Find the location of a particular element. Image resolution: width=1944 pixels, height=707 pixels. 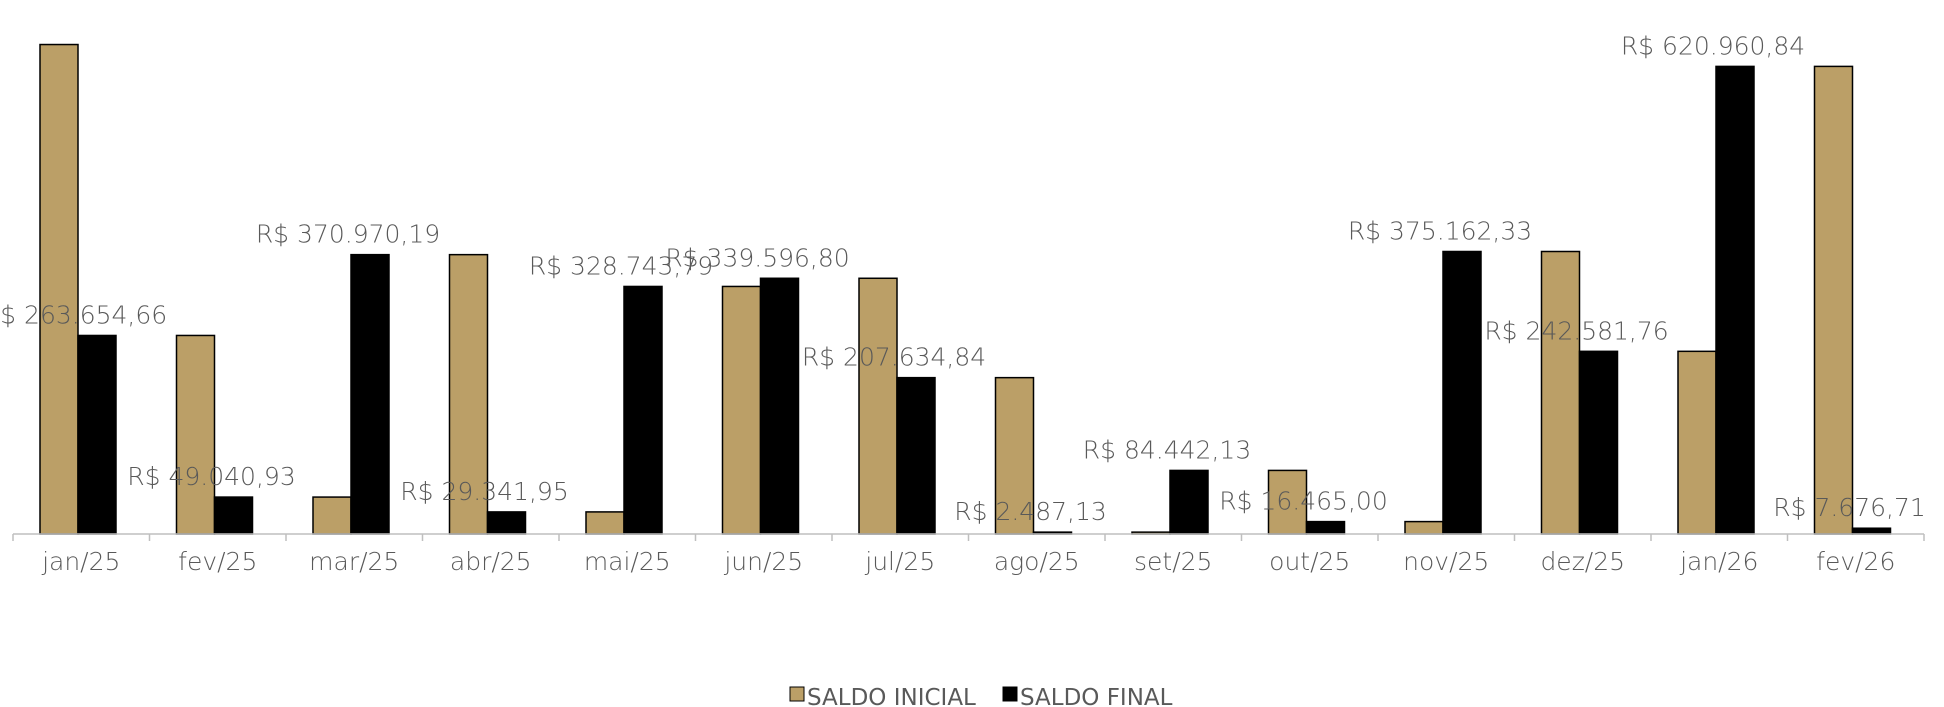

x-tick-label: abr/25 is located at coordinates (491, 561).